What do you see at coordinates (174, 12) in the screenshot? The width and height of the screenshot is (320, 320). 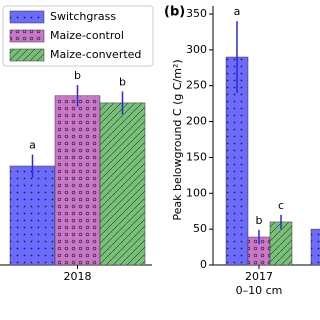 I see `panel-label: (b)` at bounding box center [174, 12].